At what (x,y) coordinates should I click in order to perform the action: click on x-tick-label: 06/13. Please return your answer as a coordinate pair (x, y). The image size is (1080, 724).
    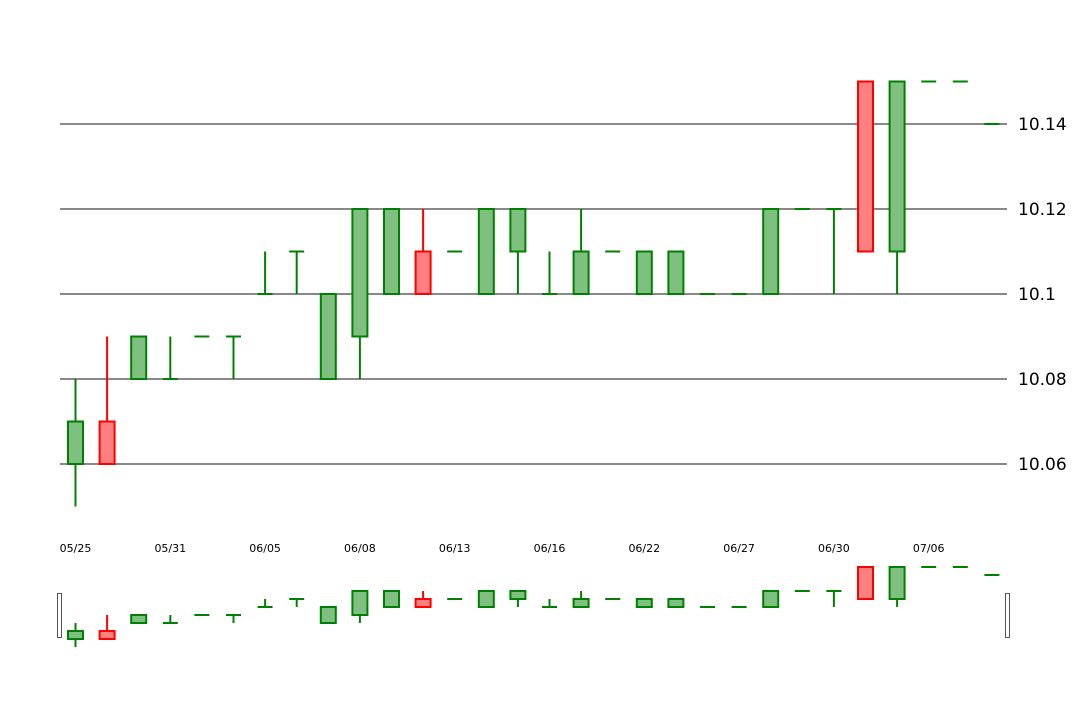
    Looking at the image, I should click on (455, 548).